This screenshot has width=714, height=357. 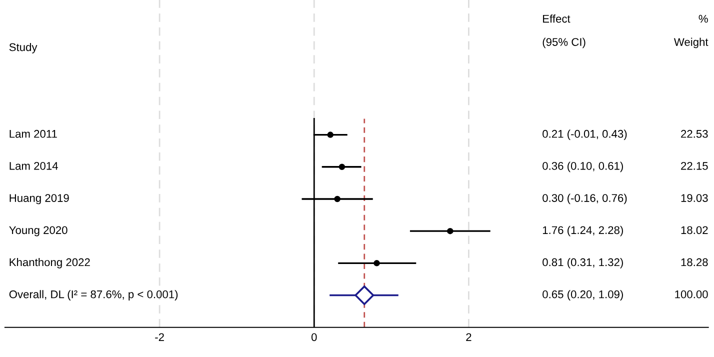 I want to click on text: Effect (95% CI), so click(x=564, y=31).